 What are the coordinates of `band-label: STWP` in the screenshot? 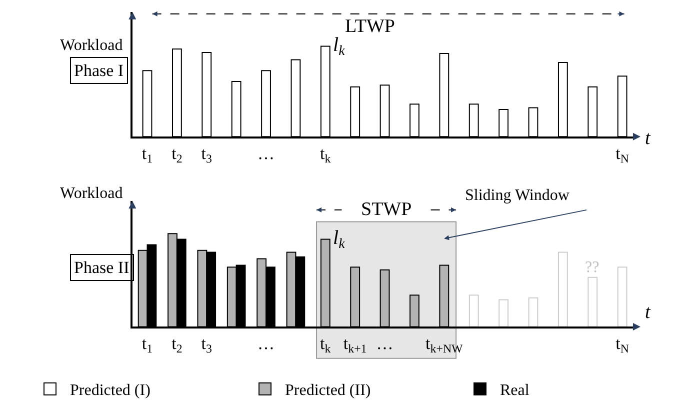 It's located at (386, 209).